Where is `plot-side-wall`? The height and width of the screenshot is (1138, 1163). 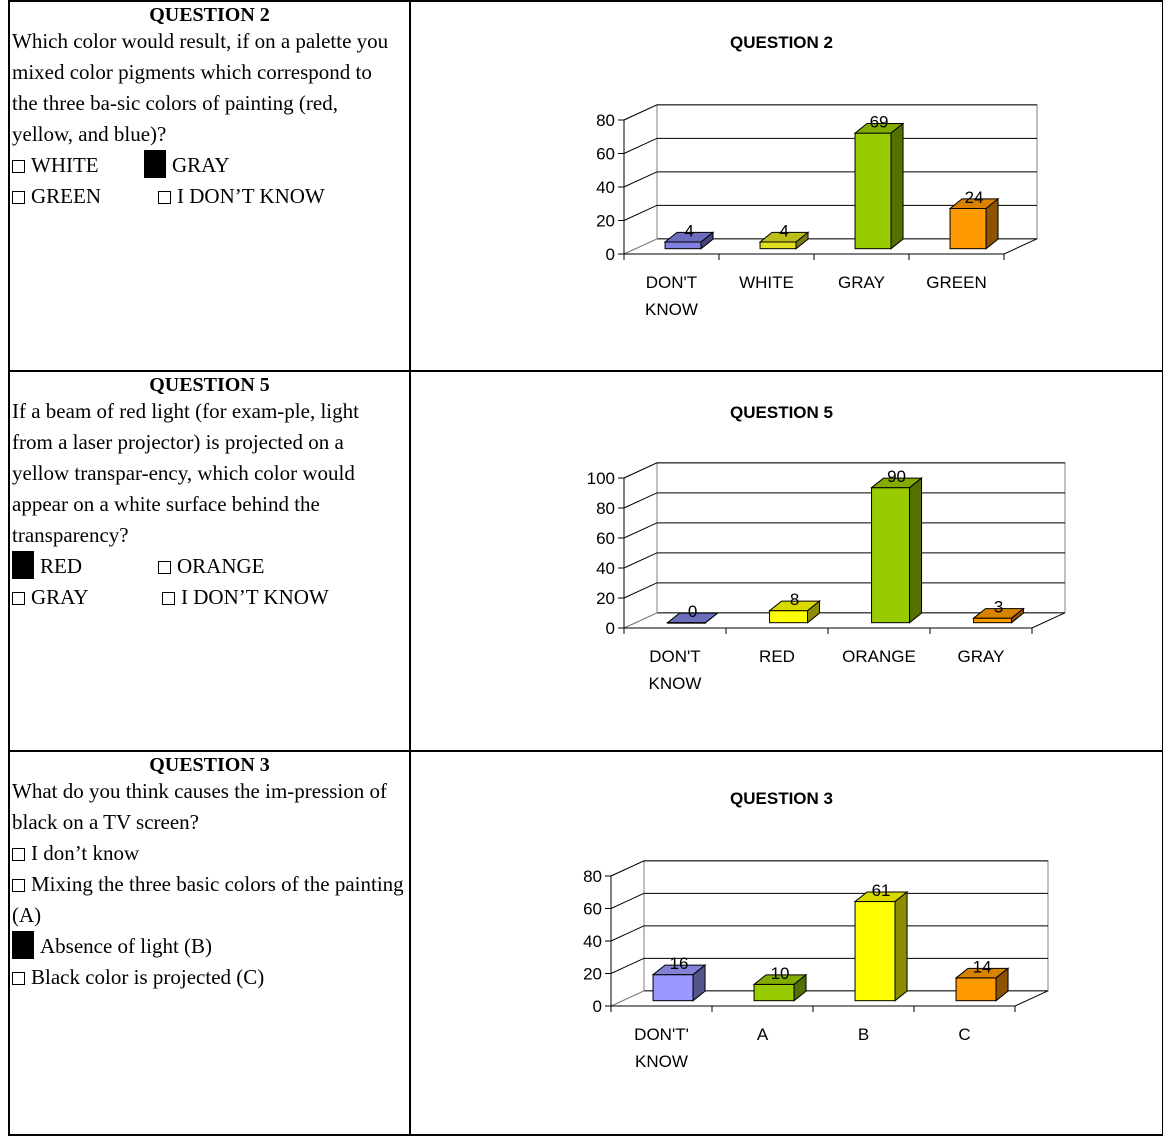
plot-side-wall is located at coordinates (640, 545).